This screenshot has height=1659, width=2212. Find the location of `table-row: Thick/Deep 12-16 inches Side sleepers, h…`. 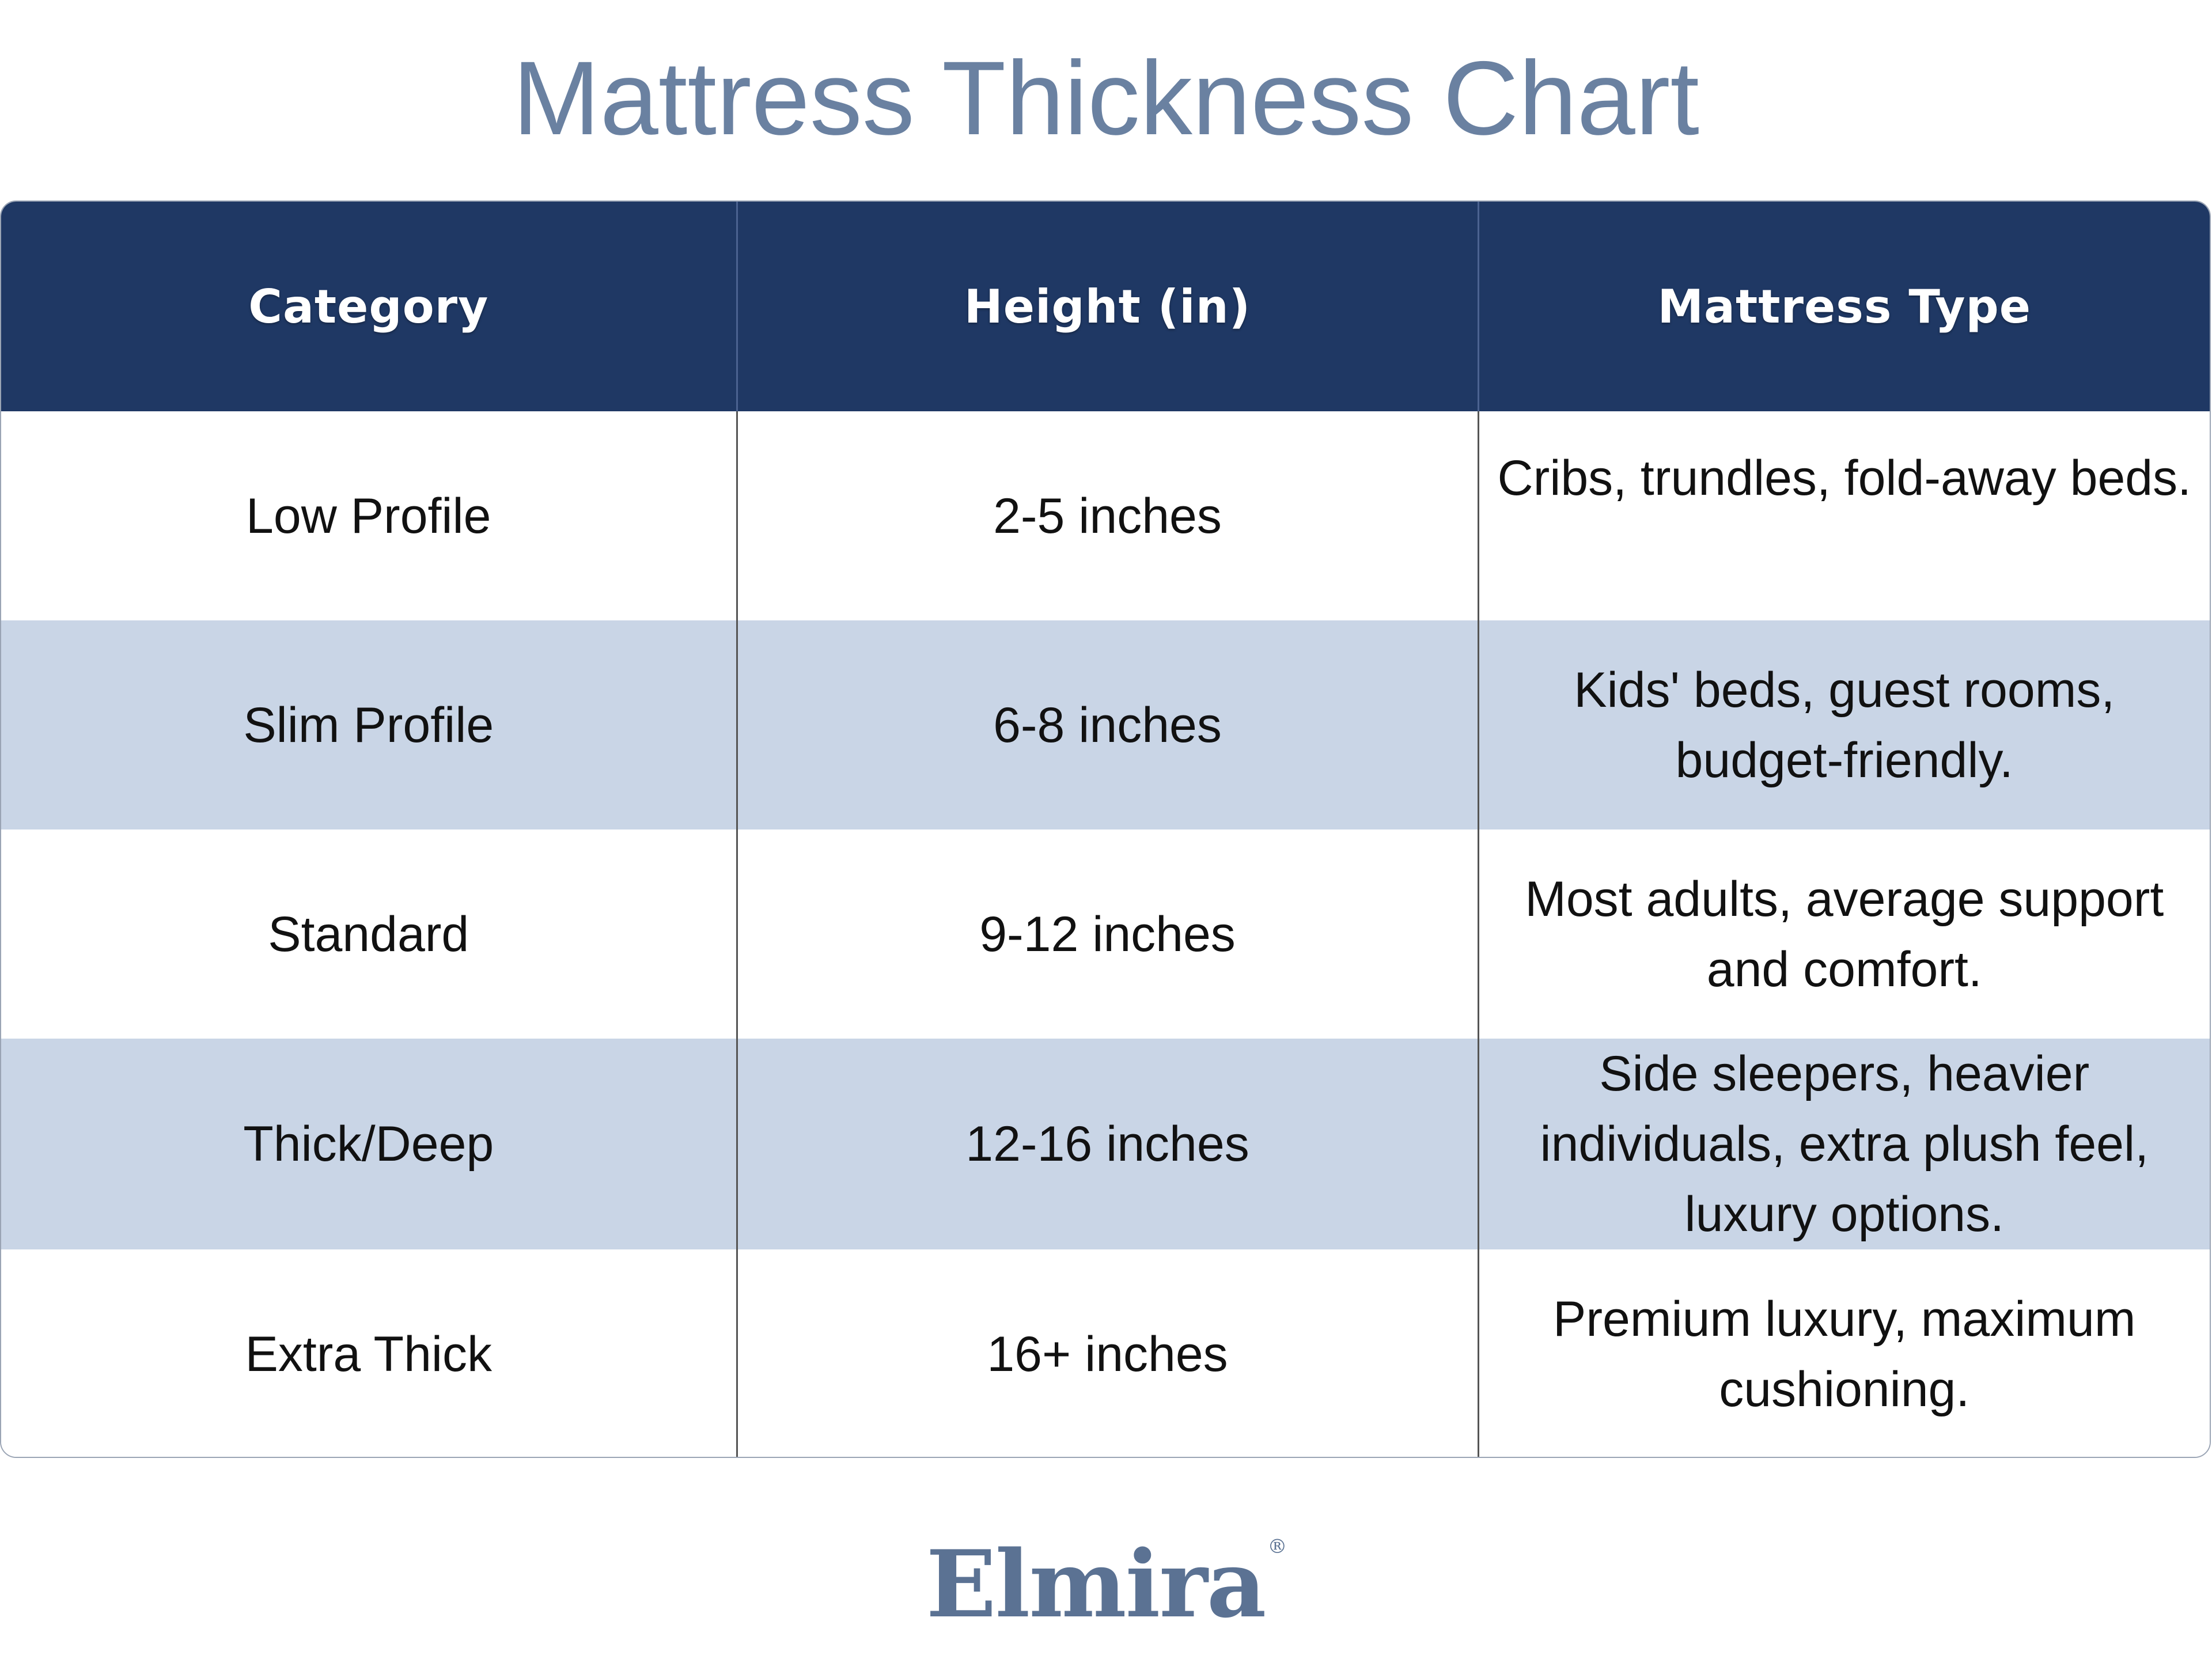

table-row: Thick/Deep 12-16 inches Side sleepers, h… is located at coordinates (1105, 1144).